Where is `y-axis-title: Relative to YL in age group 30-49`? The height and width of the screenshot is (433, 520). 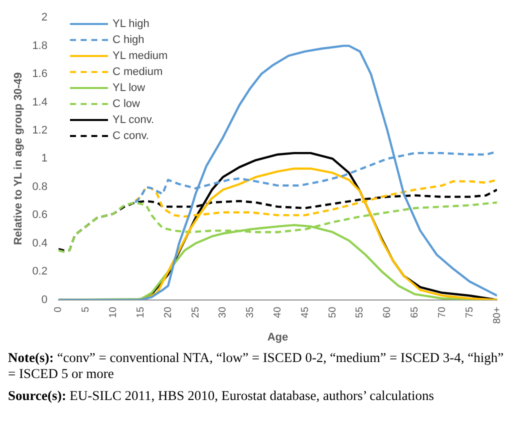
y-axis-title: Relative to YL in age group 30-49 is located at coordinates (18, 159).